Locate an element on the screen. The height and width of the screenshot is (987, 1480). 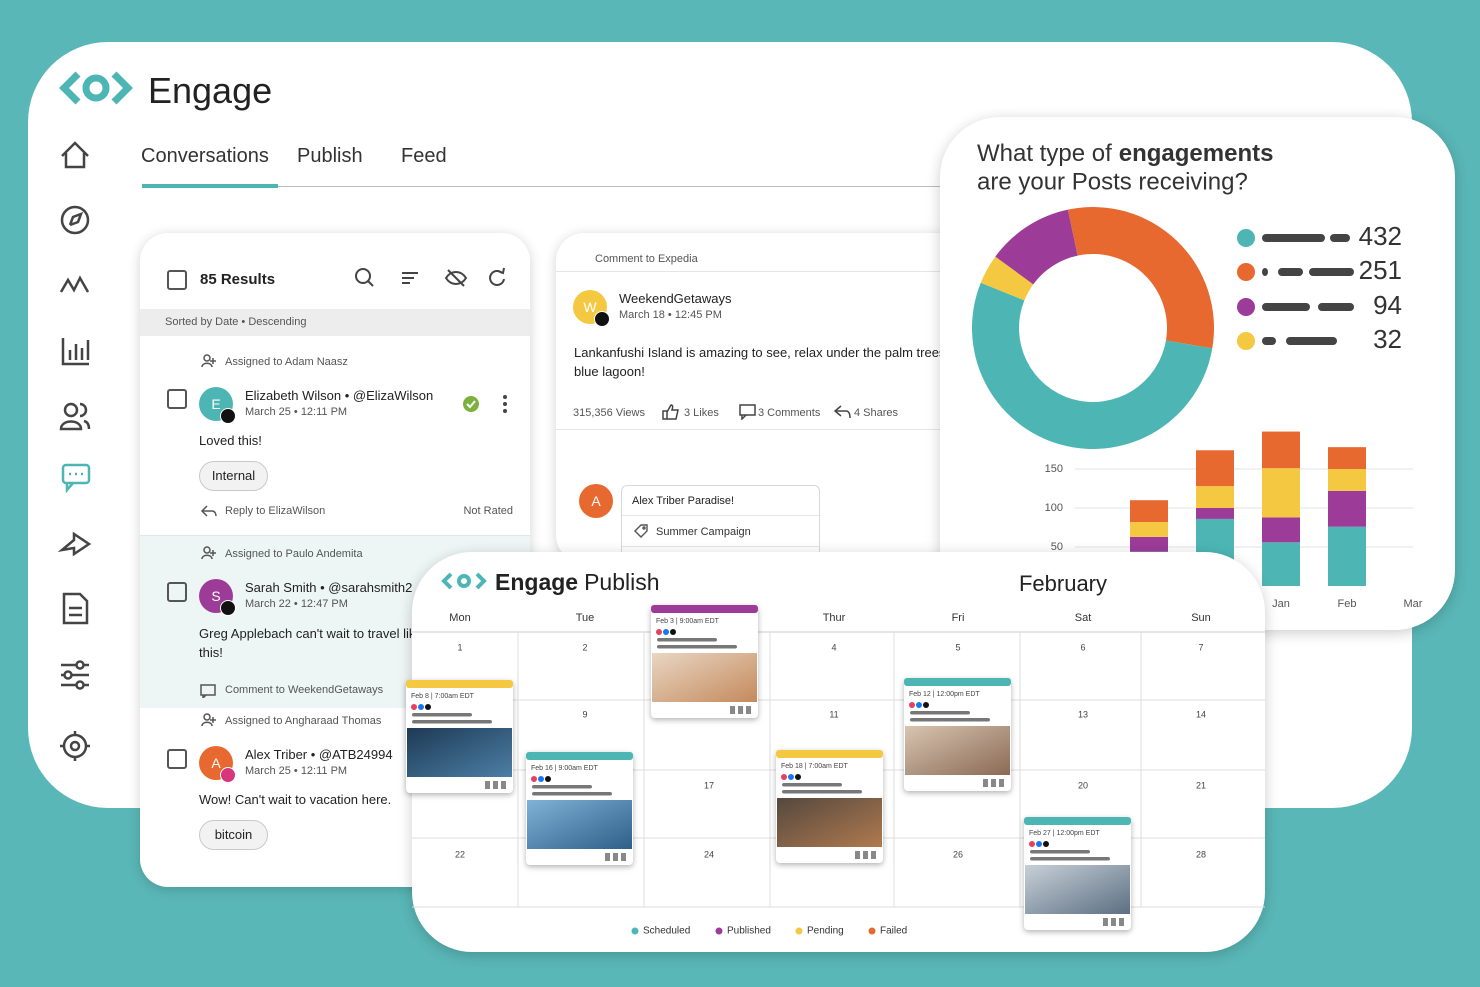
event-card: Feb 16 | 9:00am EDT is located at coordinates (579, 808).